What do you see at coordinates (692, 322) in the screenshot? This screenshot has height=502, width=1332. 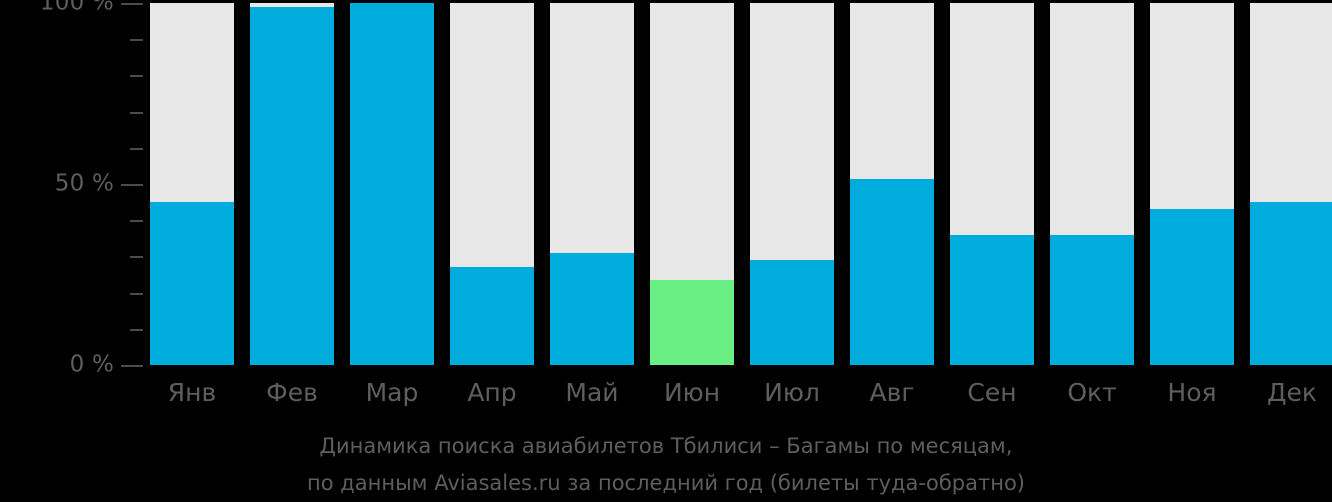 I see `bar-fill-highlighted` at bounding box center [692, 322].